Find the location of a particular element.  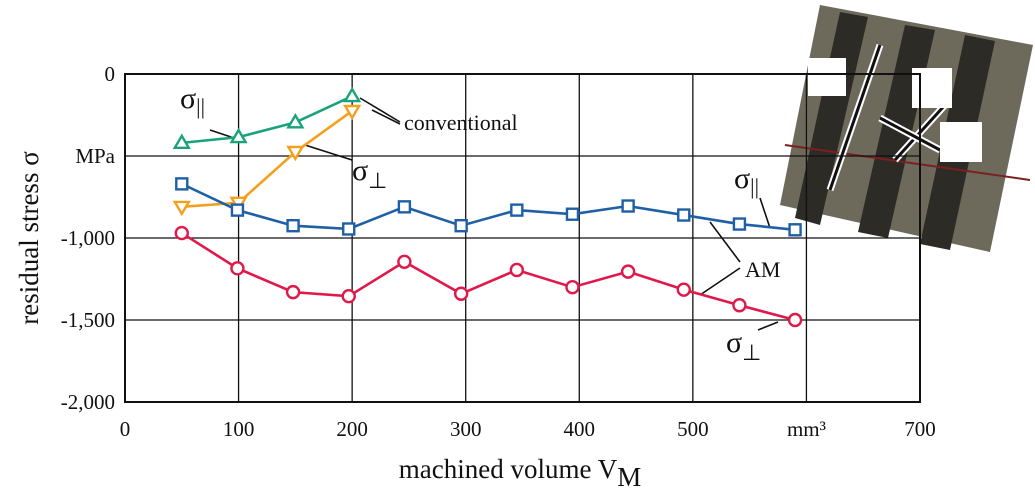

x-tick-label: 100 is located at coordinates (239, 429).